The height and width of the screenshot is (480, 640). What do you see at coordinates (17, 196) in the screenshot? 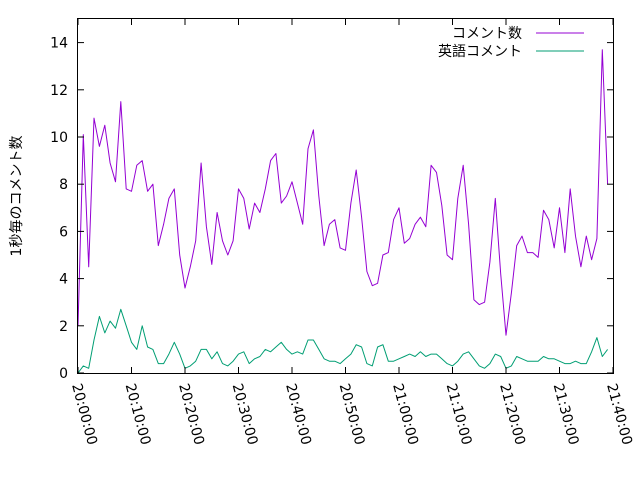
I see `y-axis-label: 1秒毎のコメント数` at bounding box center [17, 196].